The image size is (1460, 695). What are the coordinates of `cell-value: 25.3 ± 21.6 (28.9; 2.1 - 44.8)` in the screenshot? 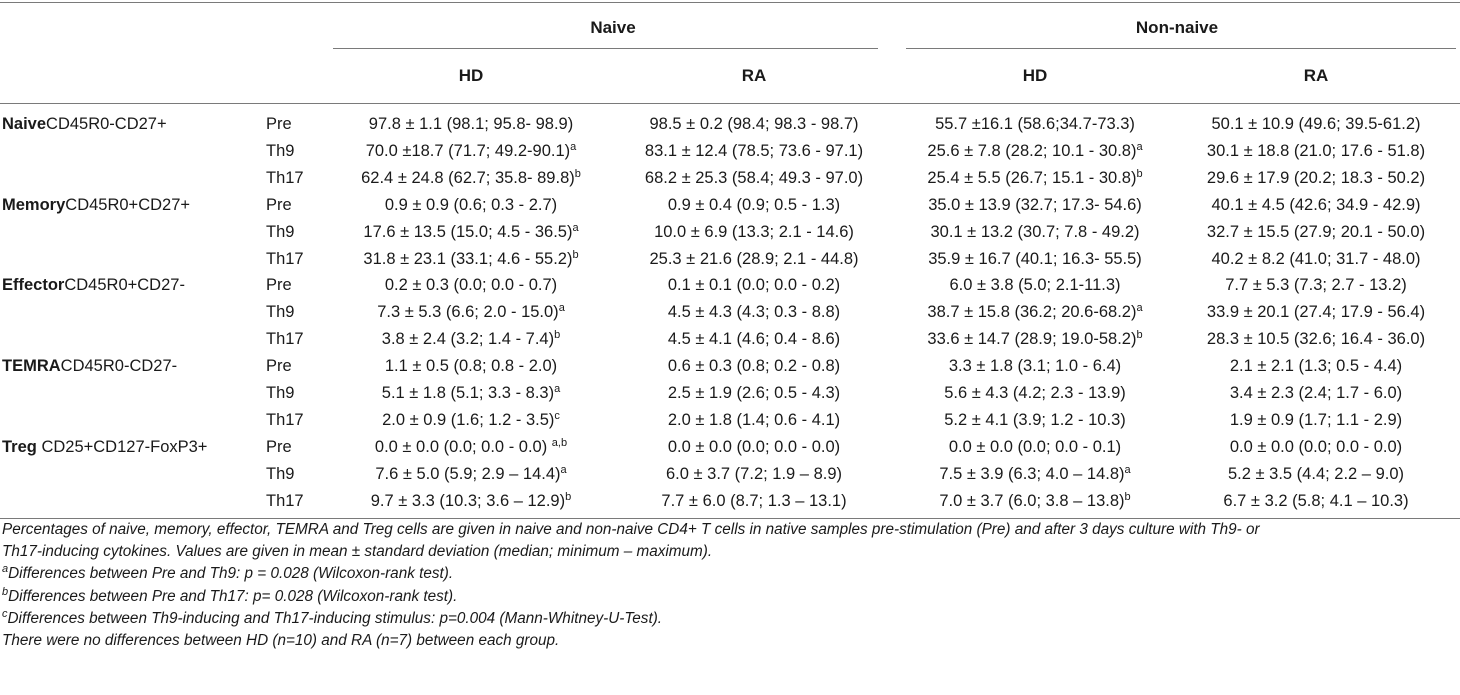 It's located at (754, 260).